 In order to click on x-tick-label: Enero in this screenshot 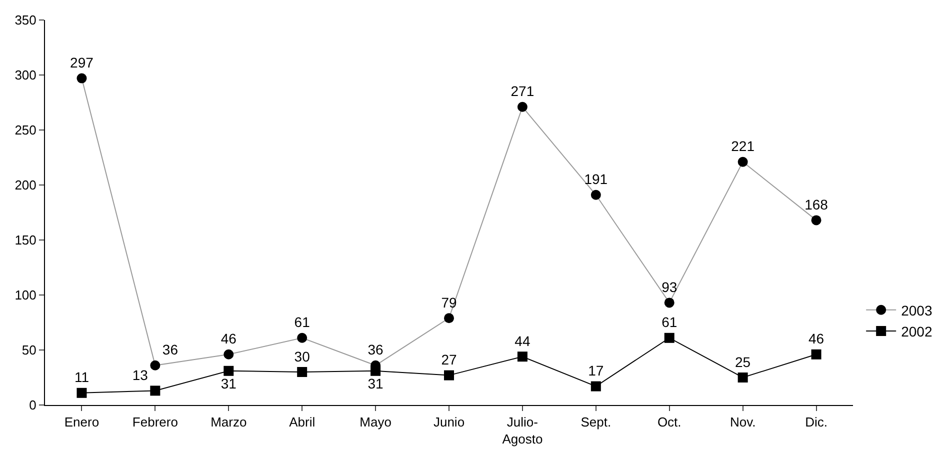, I will do `click(82, 422)`.